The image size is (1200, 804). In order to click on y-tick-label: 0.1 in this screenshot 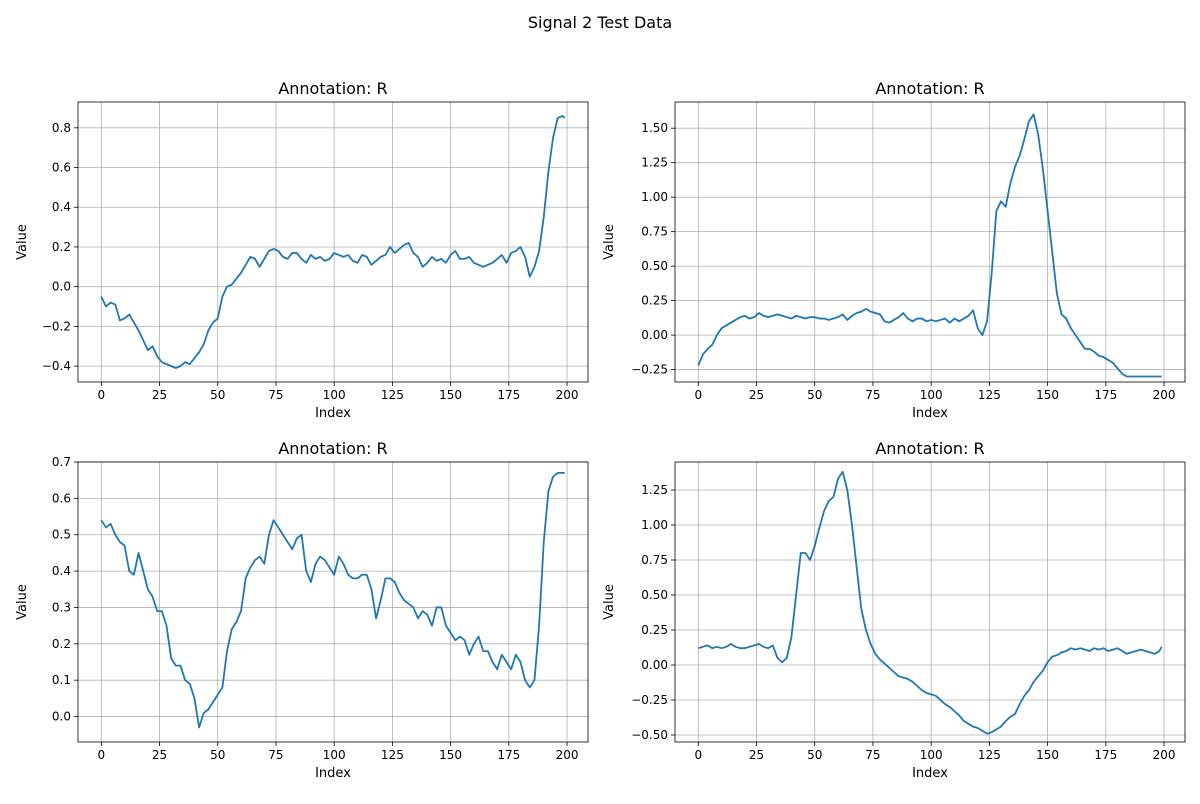, I will do `click(61, 680)`.